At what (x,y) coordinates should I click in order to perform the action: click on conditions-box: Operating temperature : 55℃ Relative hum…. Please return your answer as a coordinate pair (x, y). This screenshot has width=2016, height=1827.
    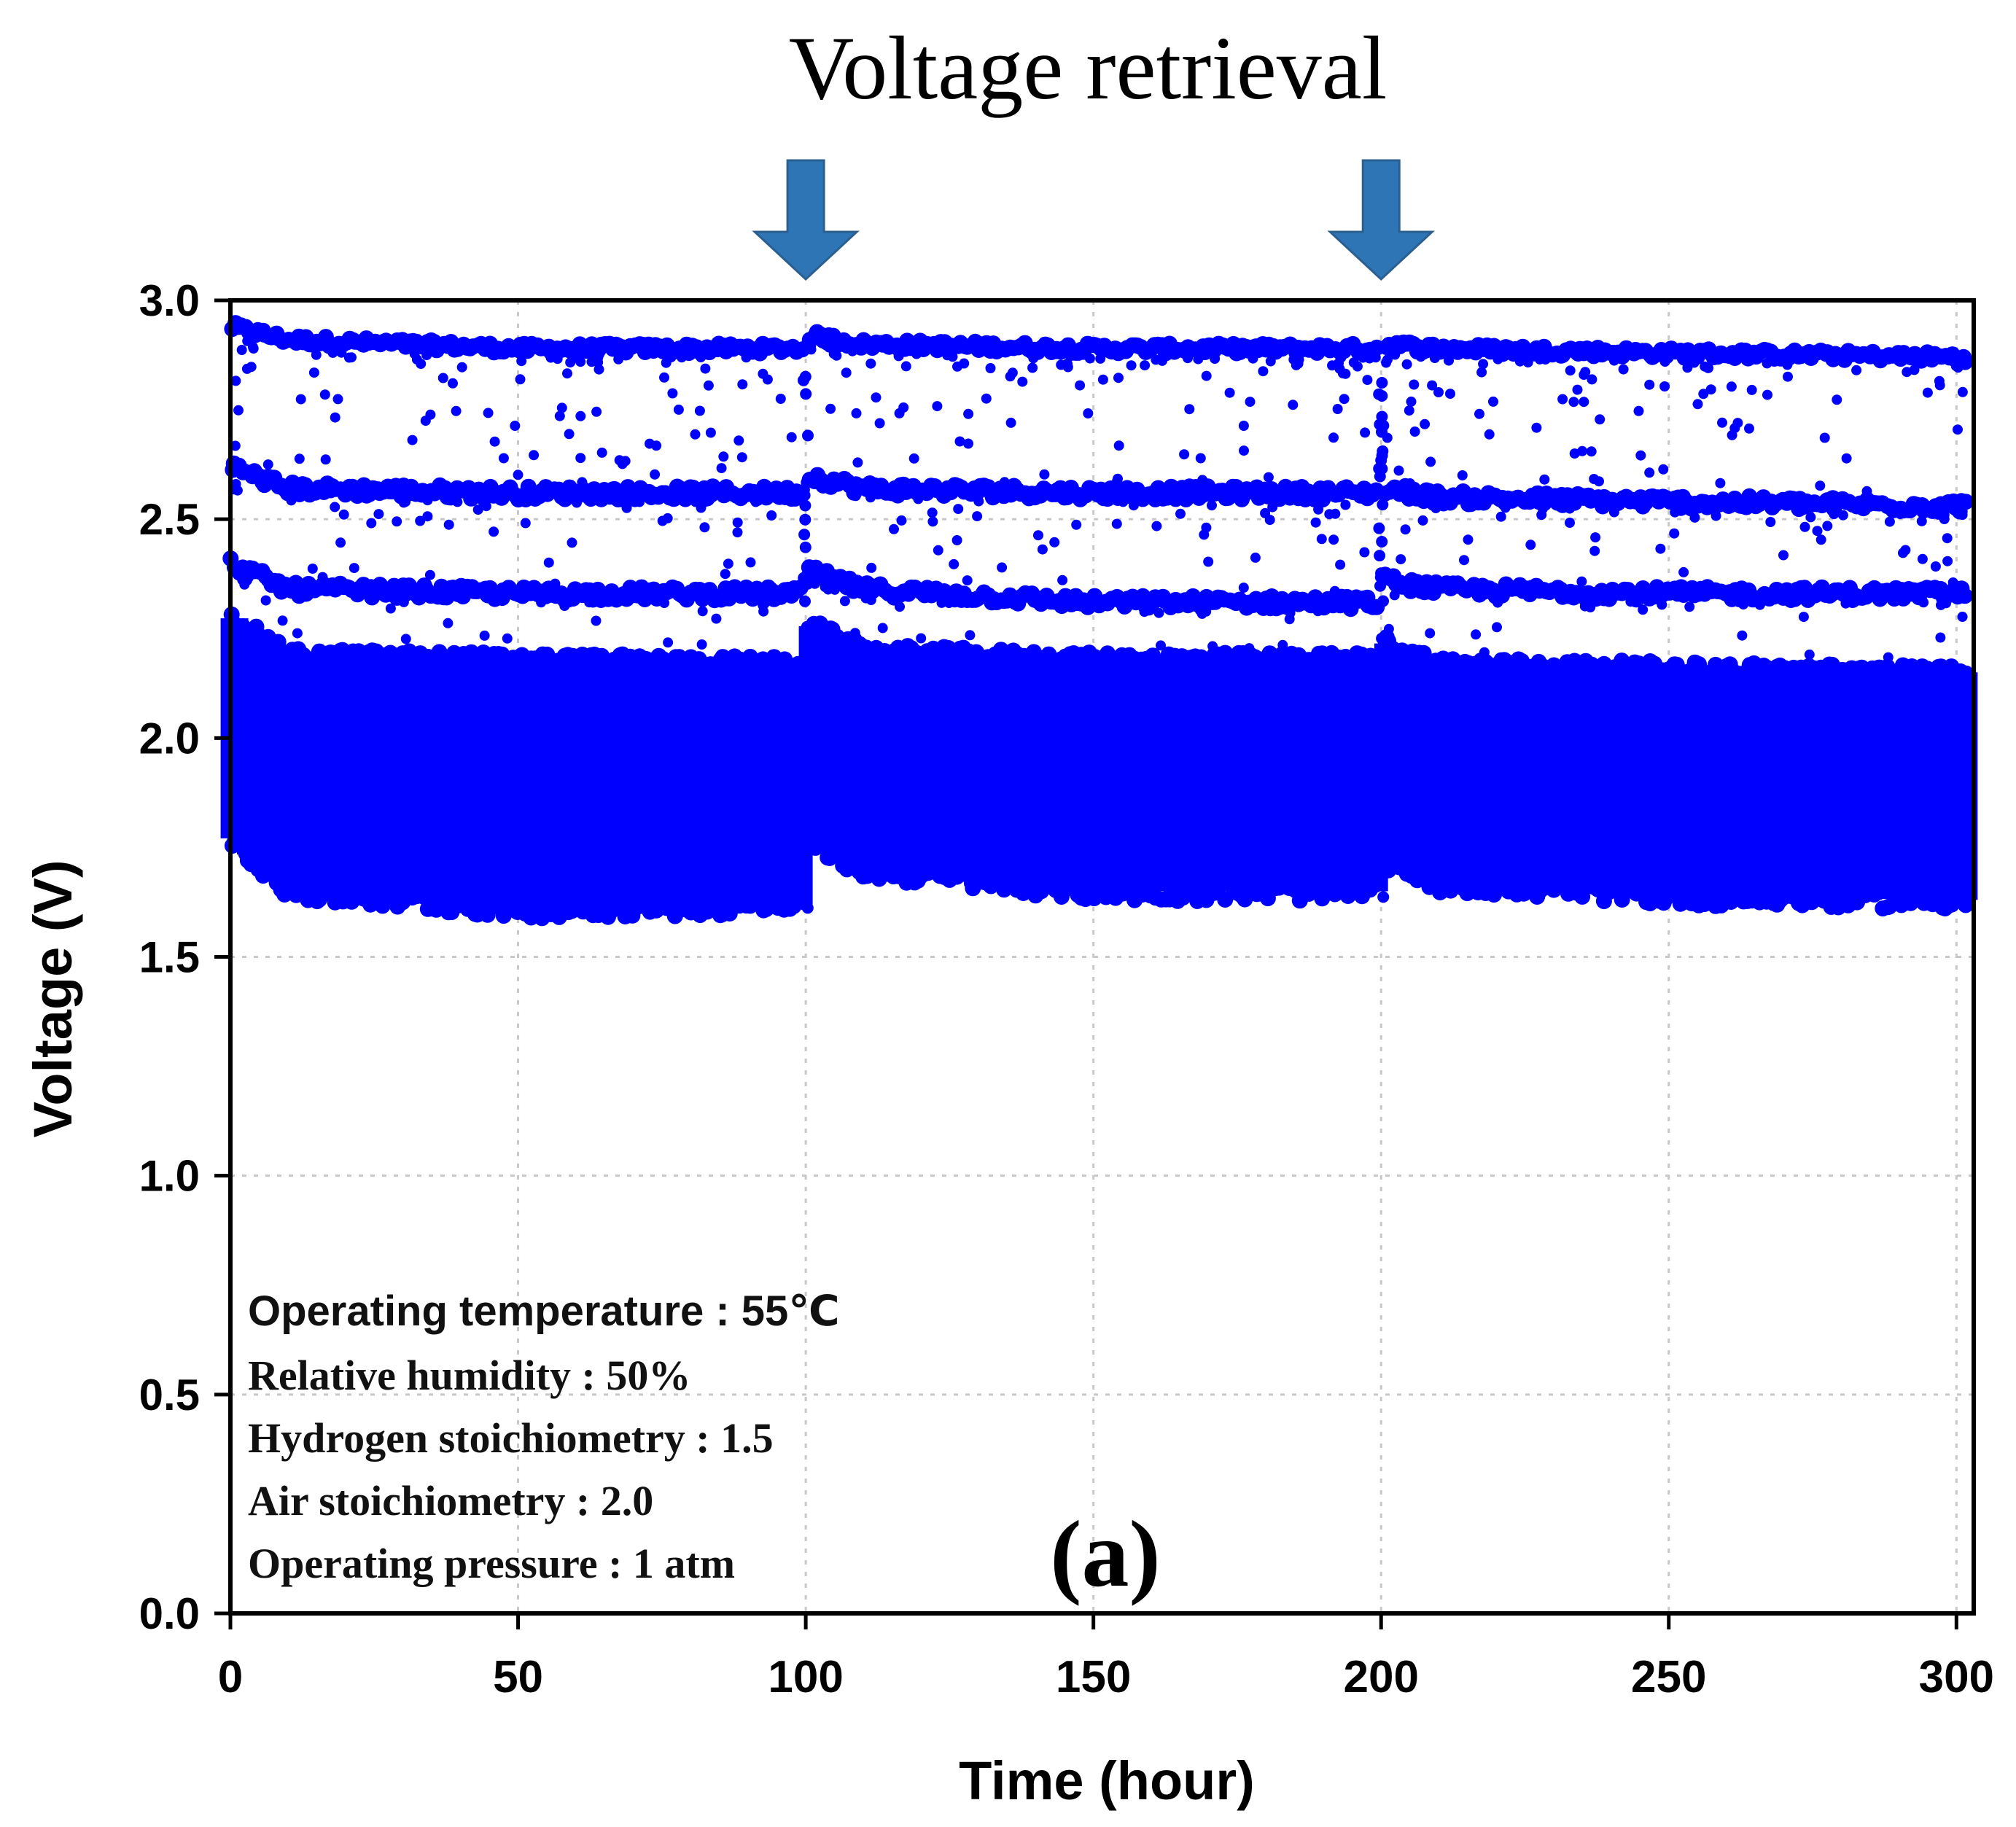
    Looking at the image, I should click on (544, 1437).